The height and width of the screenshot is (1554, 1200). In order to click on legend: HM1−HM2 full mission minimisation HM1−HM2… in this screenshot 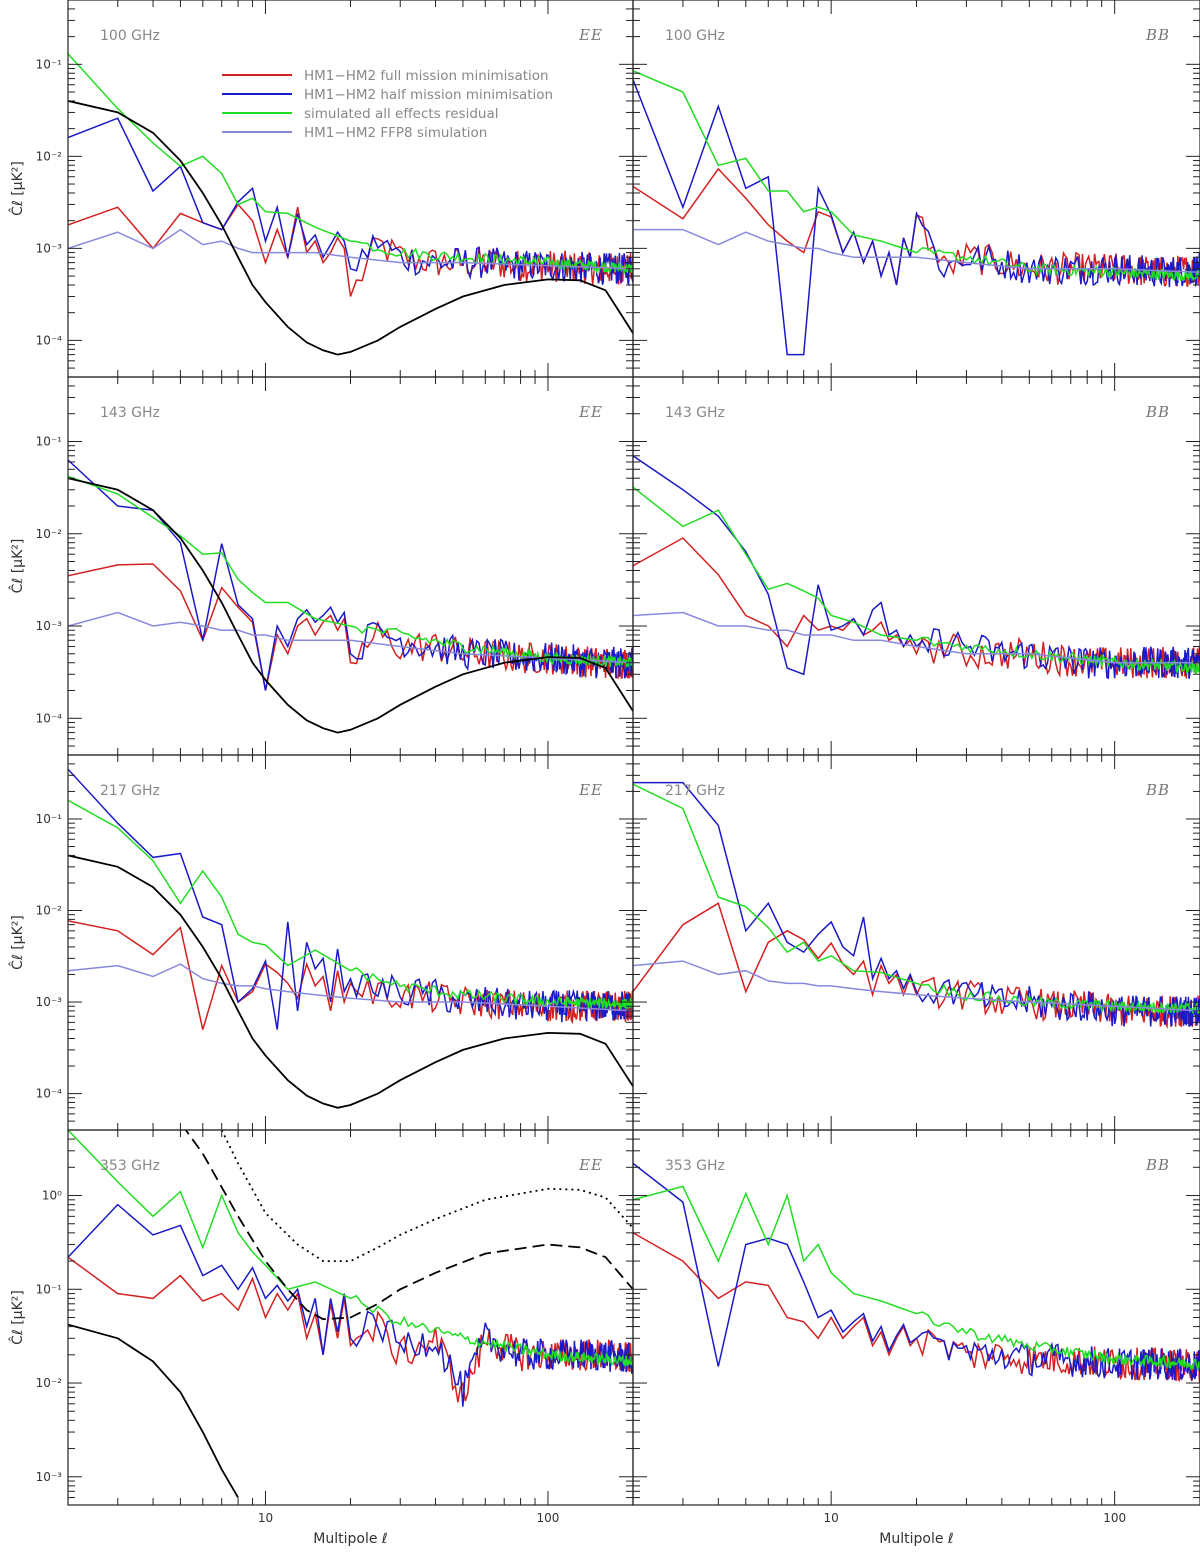, I will do `click(387, 104)`.